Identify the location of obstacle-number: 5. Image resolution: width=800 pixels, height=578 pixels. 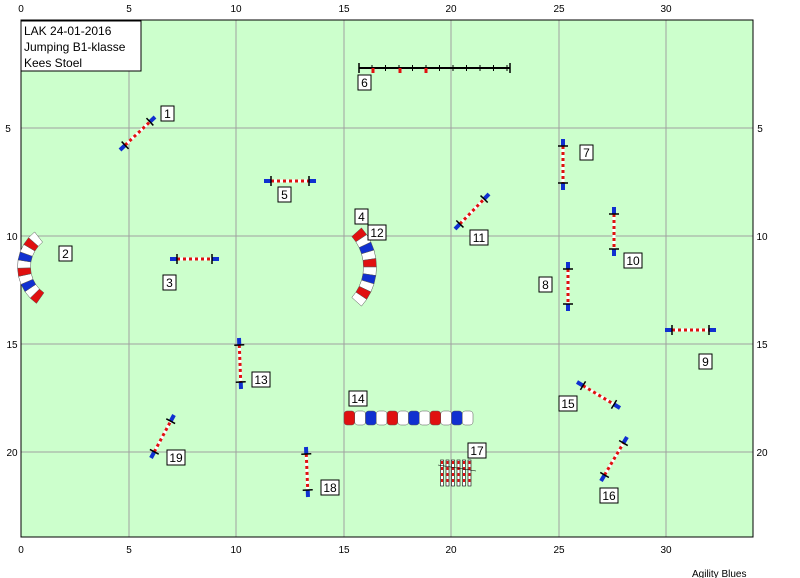
(284, 194).